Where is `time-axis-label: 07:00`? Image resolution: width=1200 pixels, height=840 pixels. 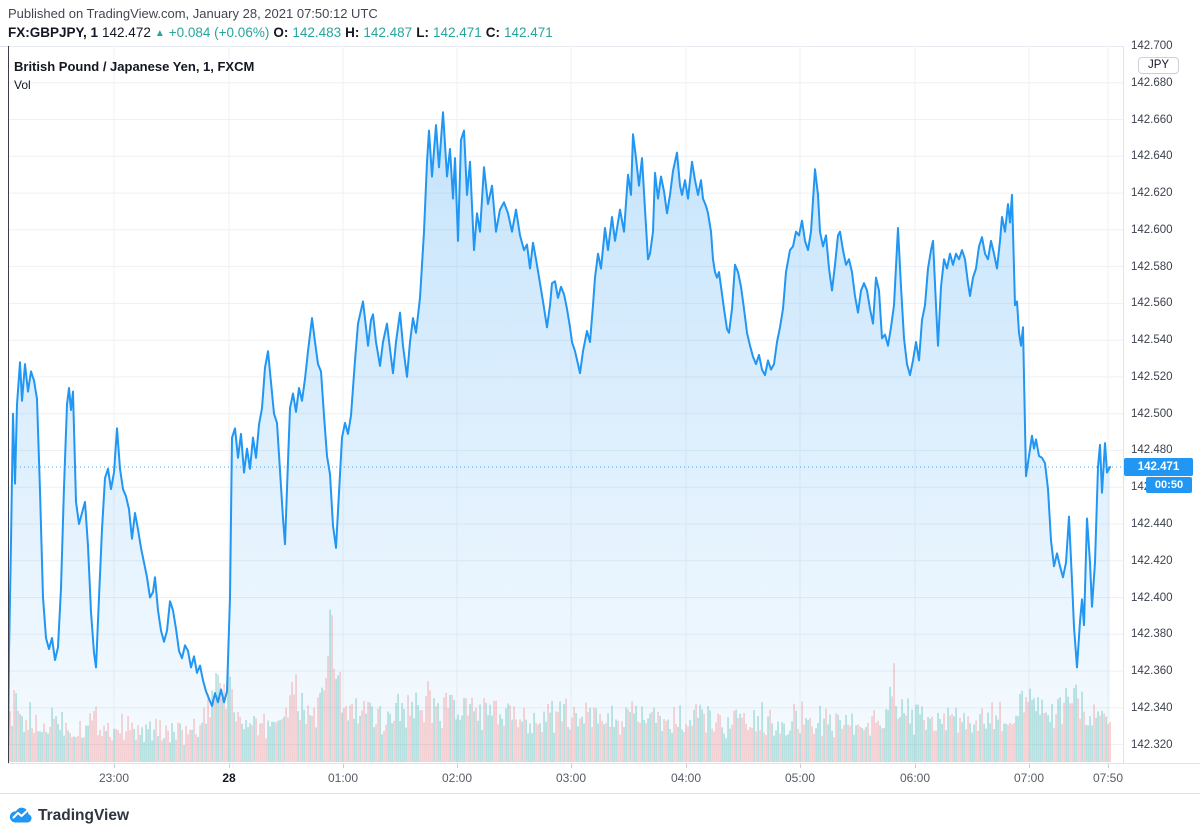
time-axis-label: 07:00 is located at coordinates (1029, 778).